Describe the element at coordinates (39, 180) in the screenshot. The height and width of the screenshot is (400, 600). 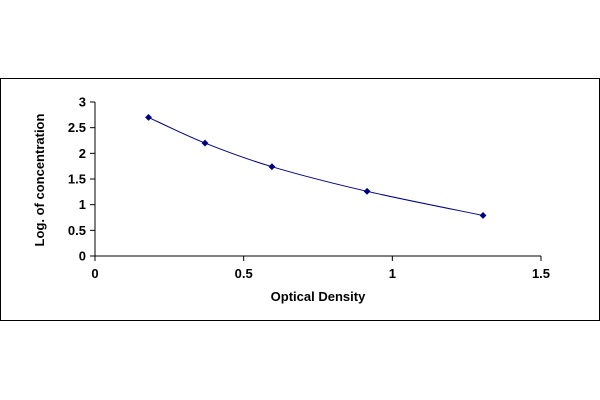
I see `y-axis-title: Log. of concentration` at that location.